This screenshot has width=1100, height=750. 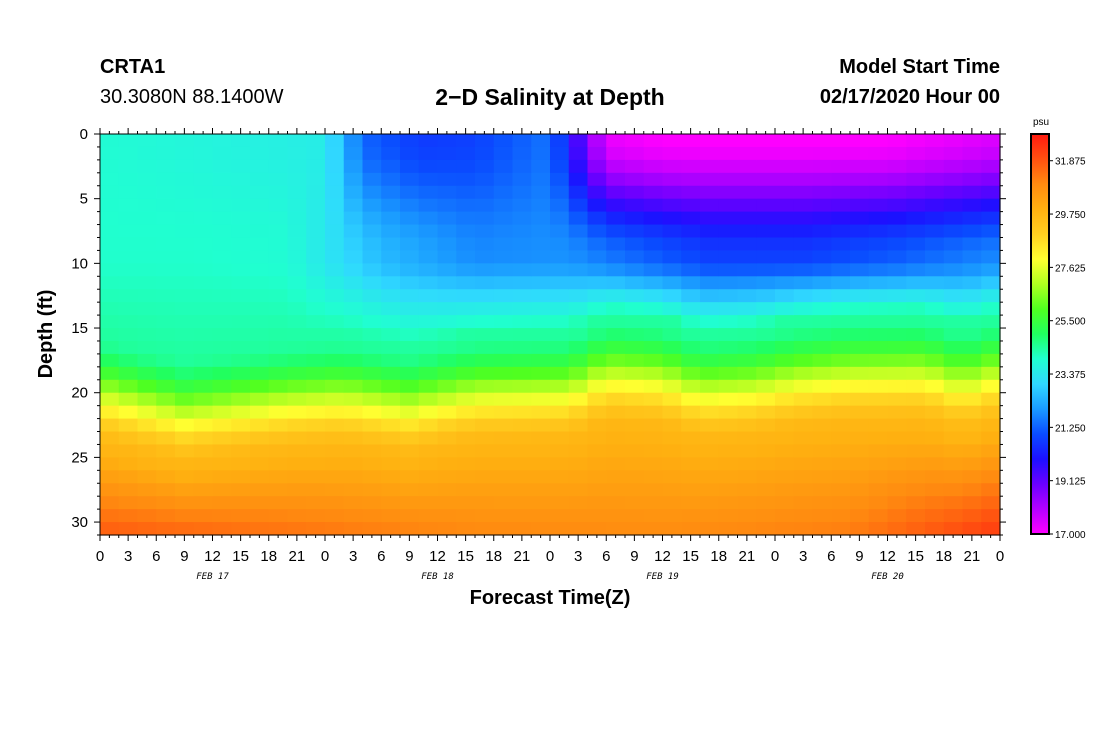 I want to click on day-label: FEB 20, so click(x=887, y=577).